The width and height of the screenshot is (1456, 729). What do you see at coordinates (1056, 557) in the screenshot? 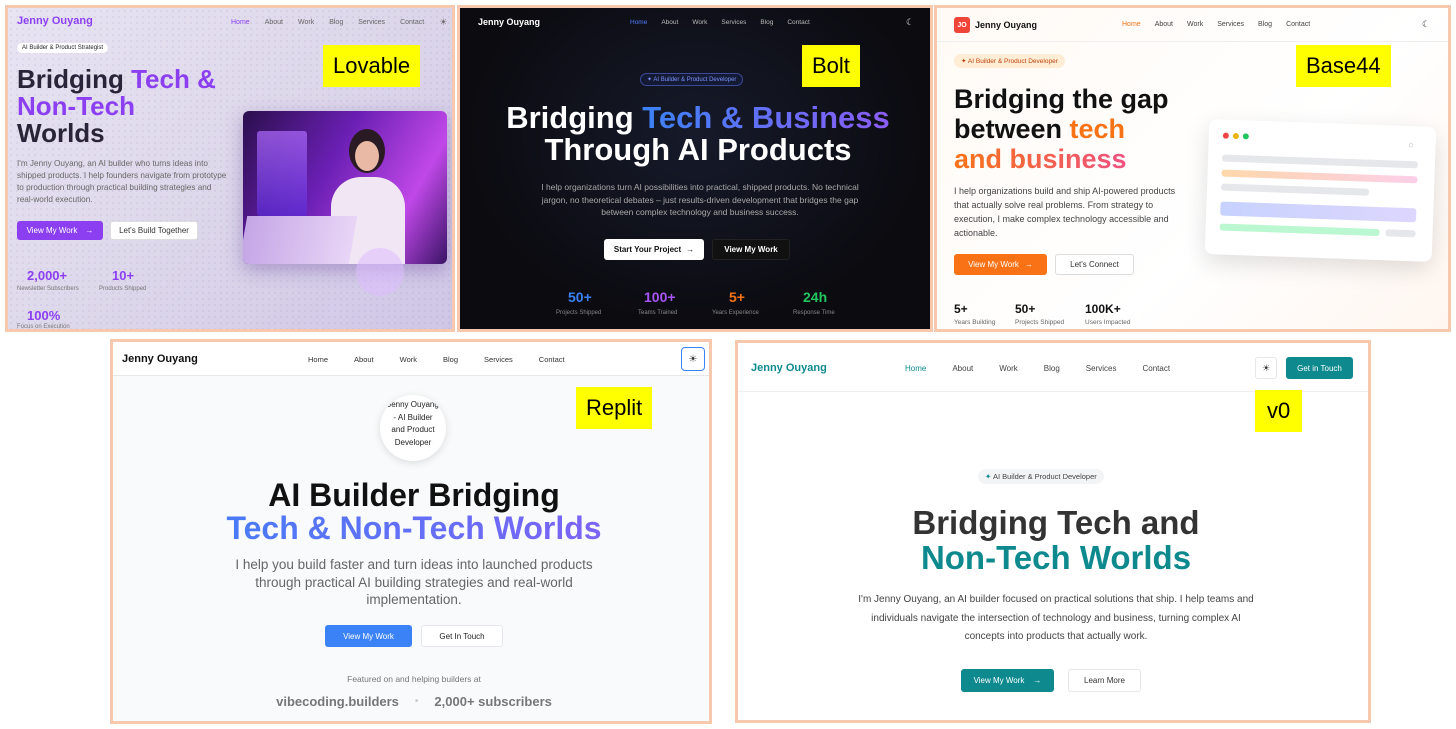
I see `title-accent-line: Non-Tech Worlds` at bounding box center [1056, 557].